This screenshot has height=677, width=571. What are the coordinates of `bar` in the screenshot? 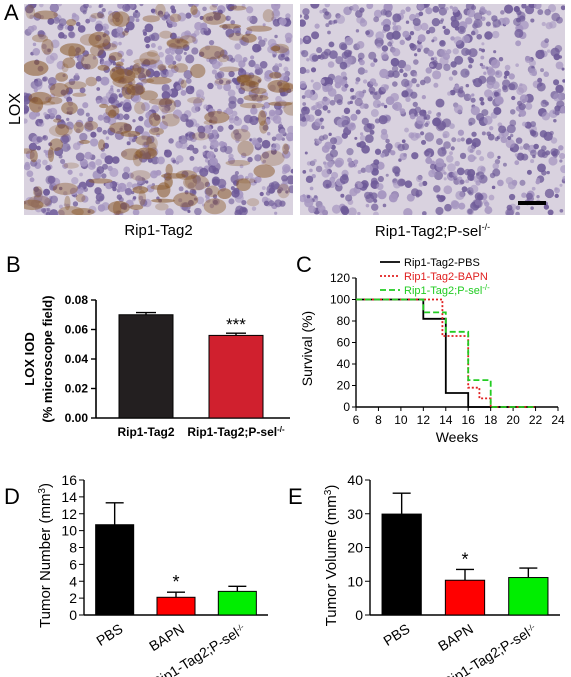 It's located at (237, 603).